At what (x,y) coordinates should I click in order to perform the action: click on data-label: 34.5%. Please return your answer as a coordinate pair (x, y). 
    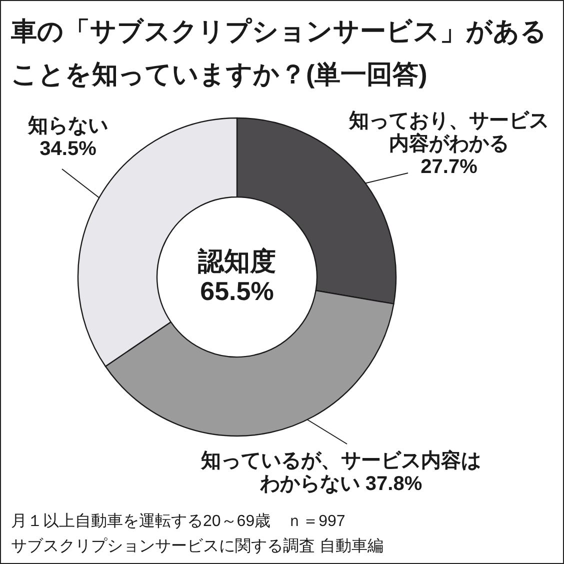
    Looking at the image, I should click on (68, 149).